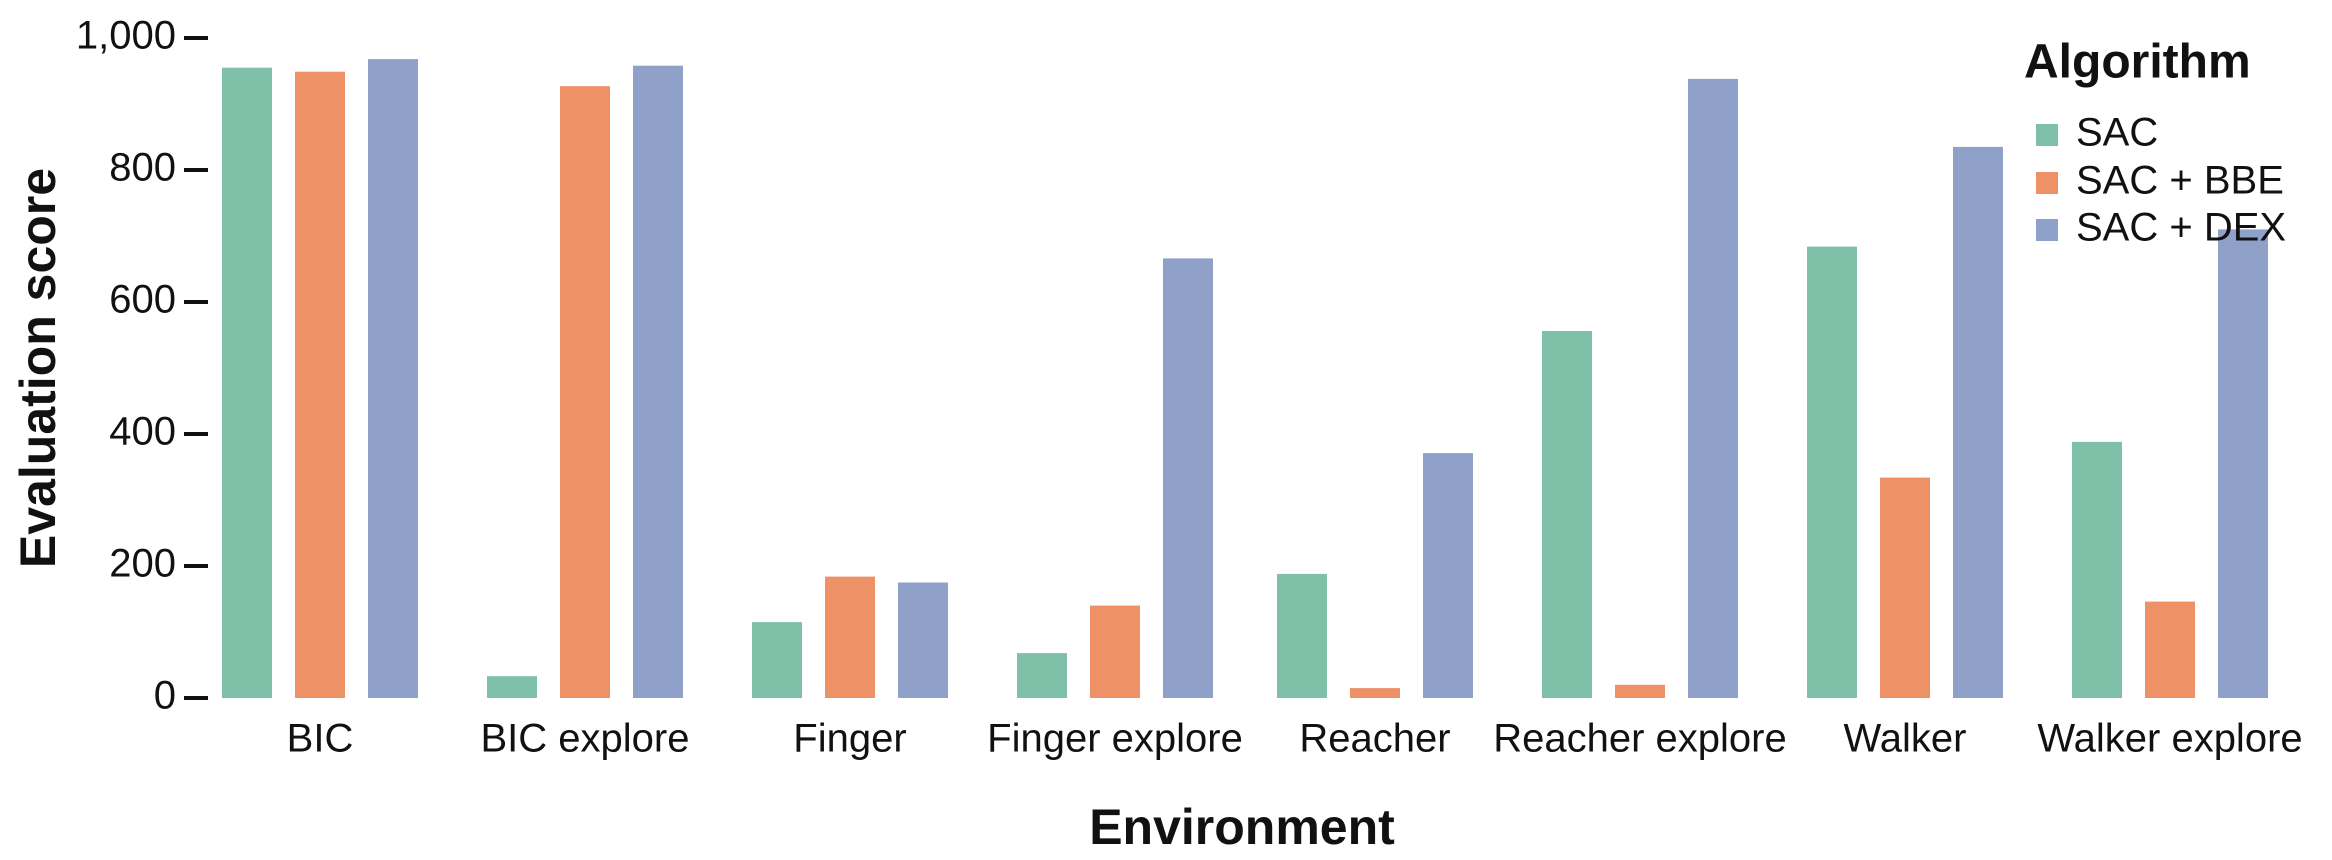 This screenshot has height=860, width=2332. Describe the element at coordinates (2169, 739) in the screenshot. I see `x-tick-label: Walker explore` at that location.